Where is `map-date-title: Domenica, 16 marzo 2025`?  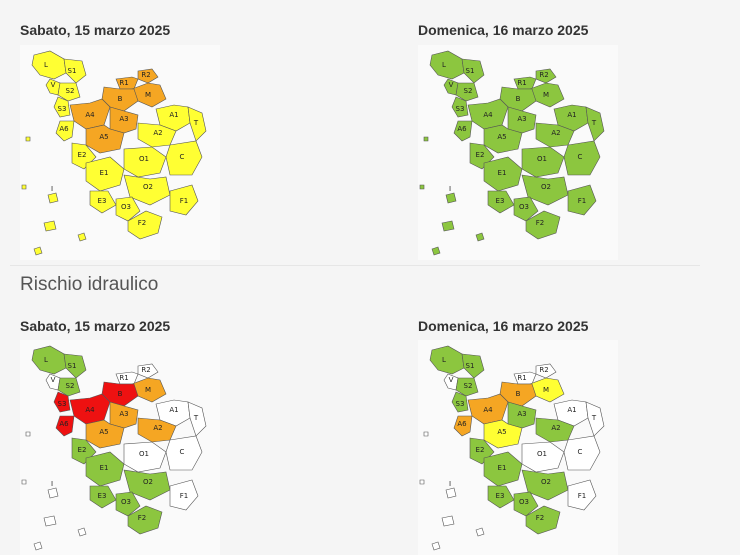
map-date-title: Domenica, 16 marzo 2025 is located at coordinates (503, 326).